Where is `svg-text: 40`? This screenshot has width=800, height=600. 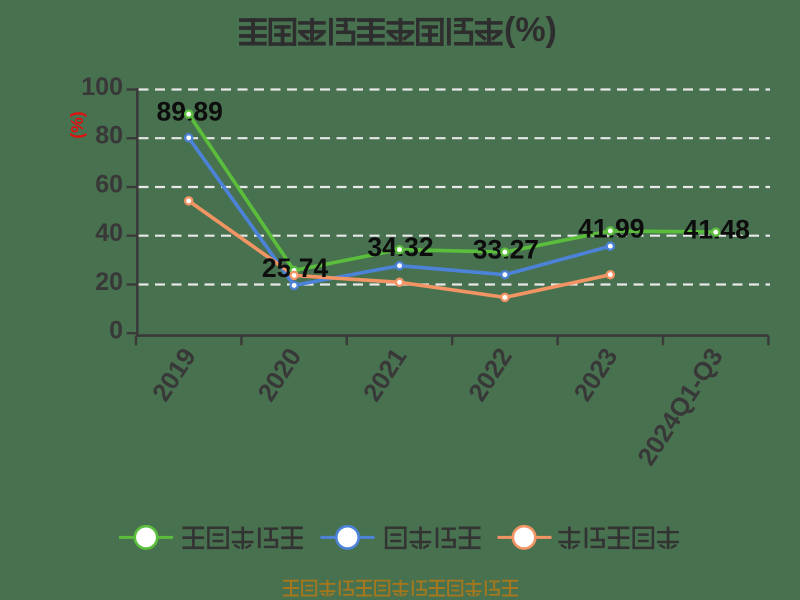
svg-text: 40 is located at coordinates (109, 233).